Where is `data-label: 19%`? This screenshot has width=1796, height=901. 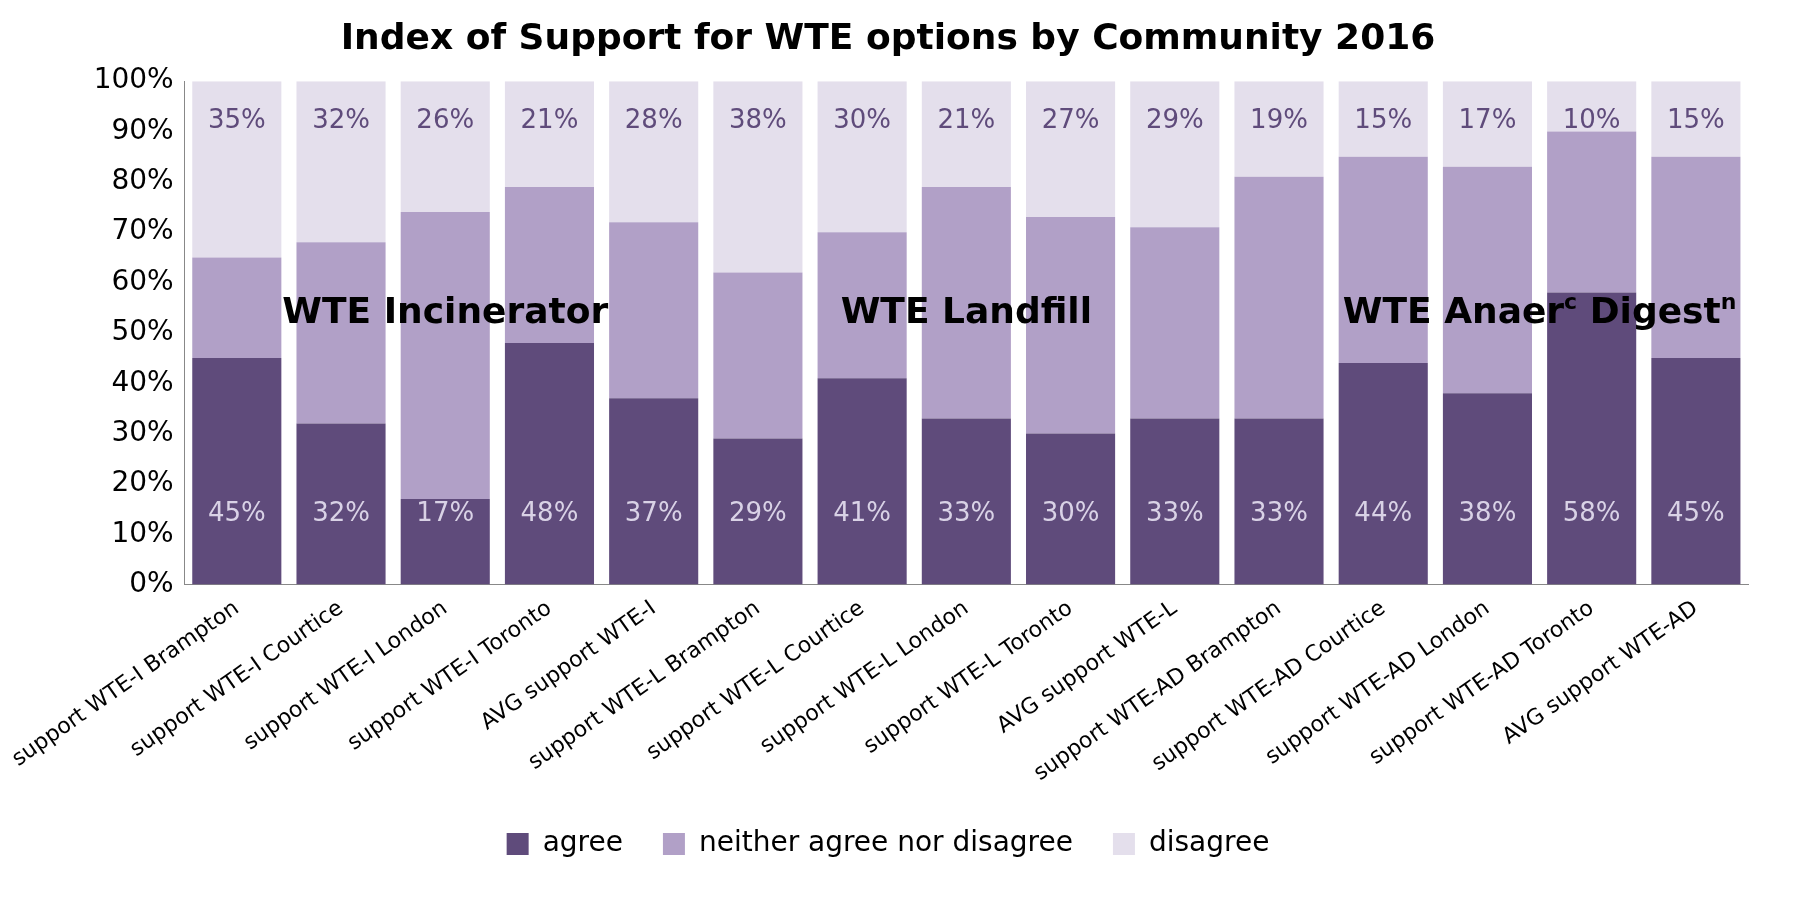 data-label: 19% is located at coordinates (1279, 118).